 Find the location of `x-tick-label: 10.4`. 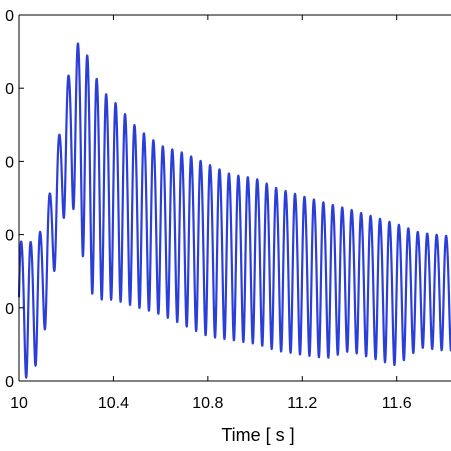

x-tick-label: 10.4 is located at coordinates (113, 403).